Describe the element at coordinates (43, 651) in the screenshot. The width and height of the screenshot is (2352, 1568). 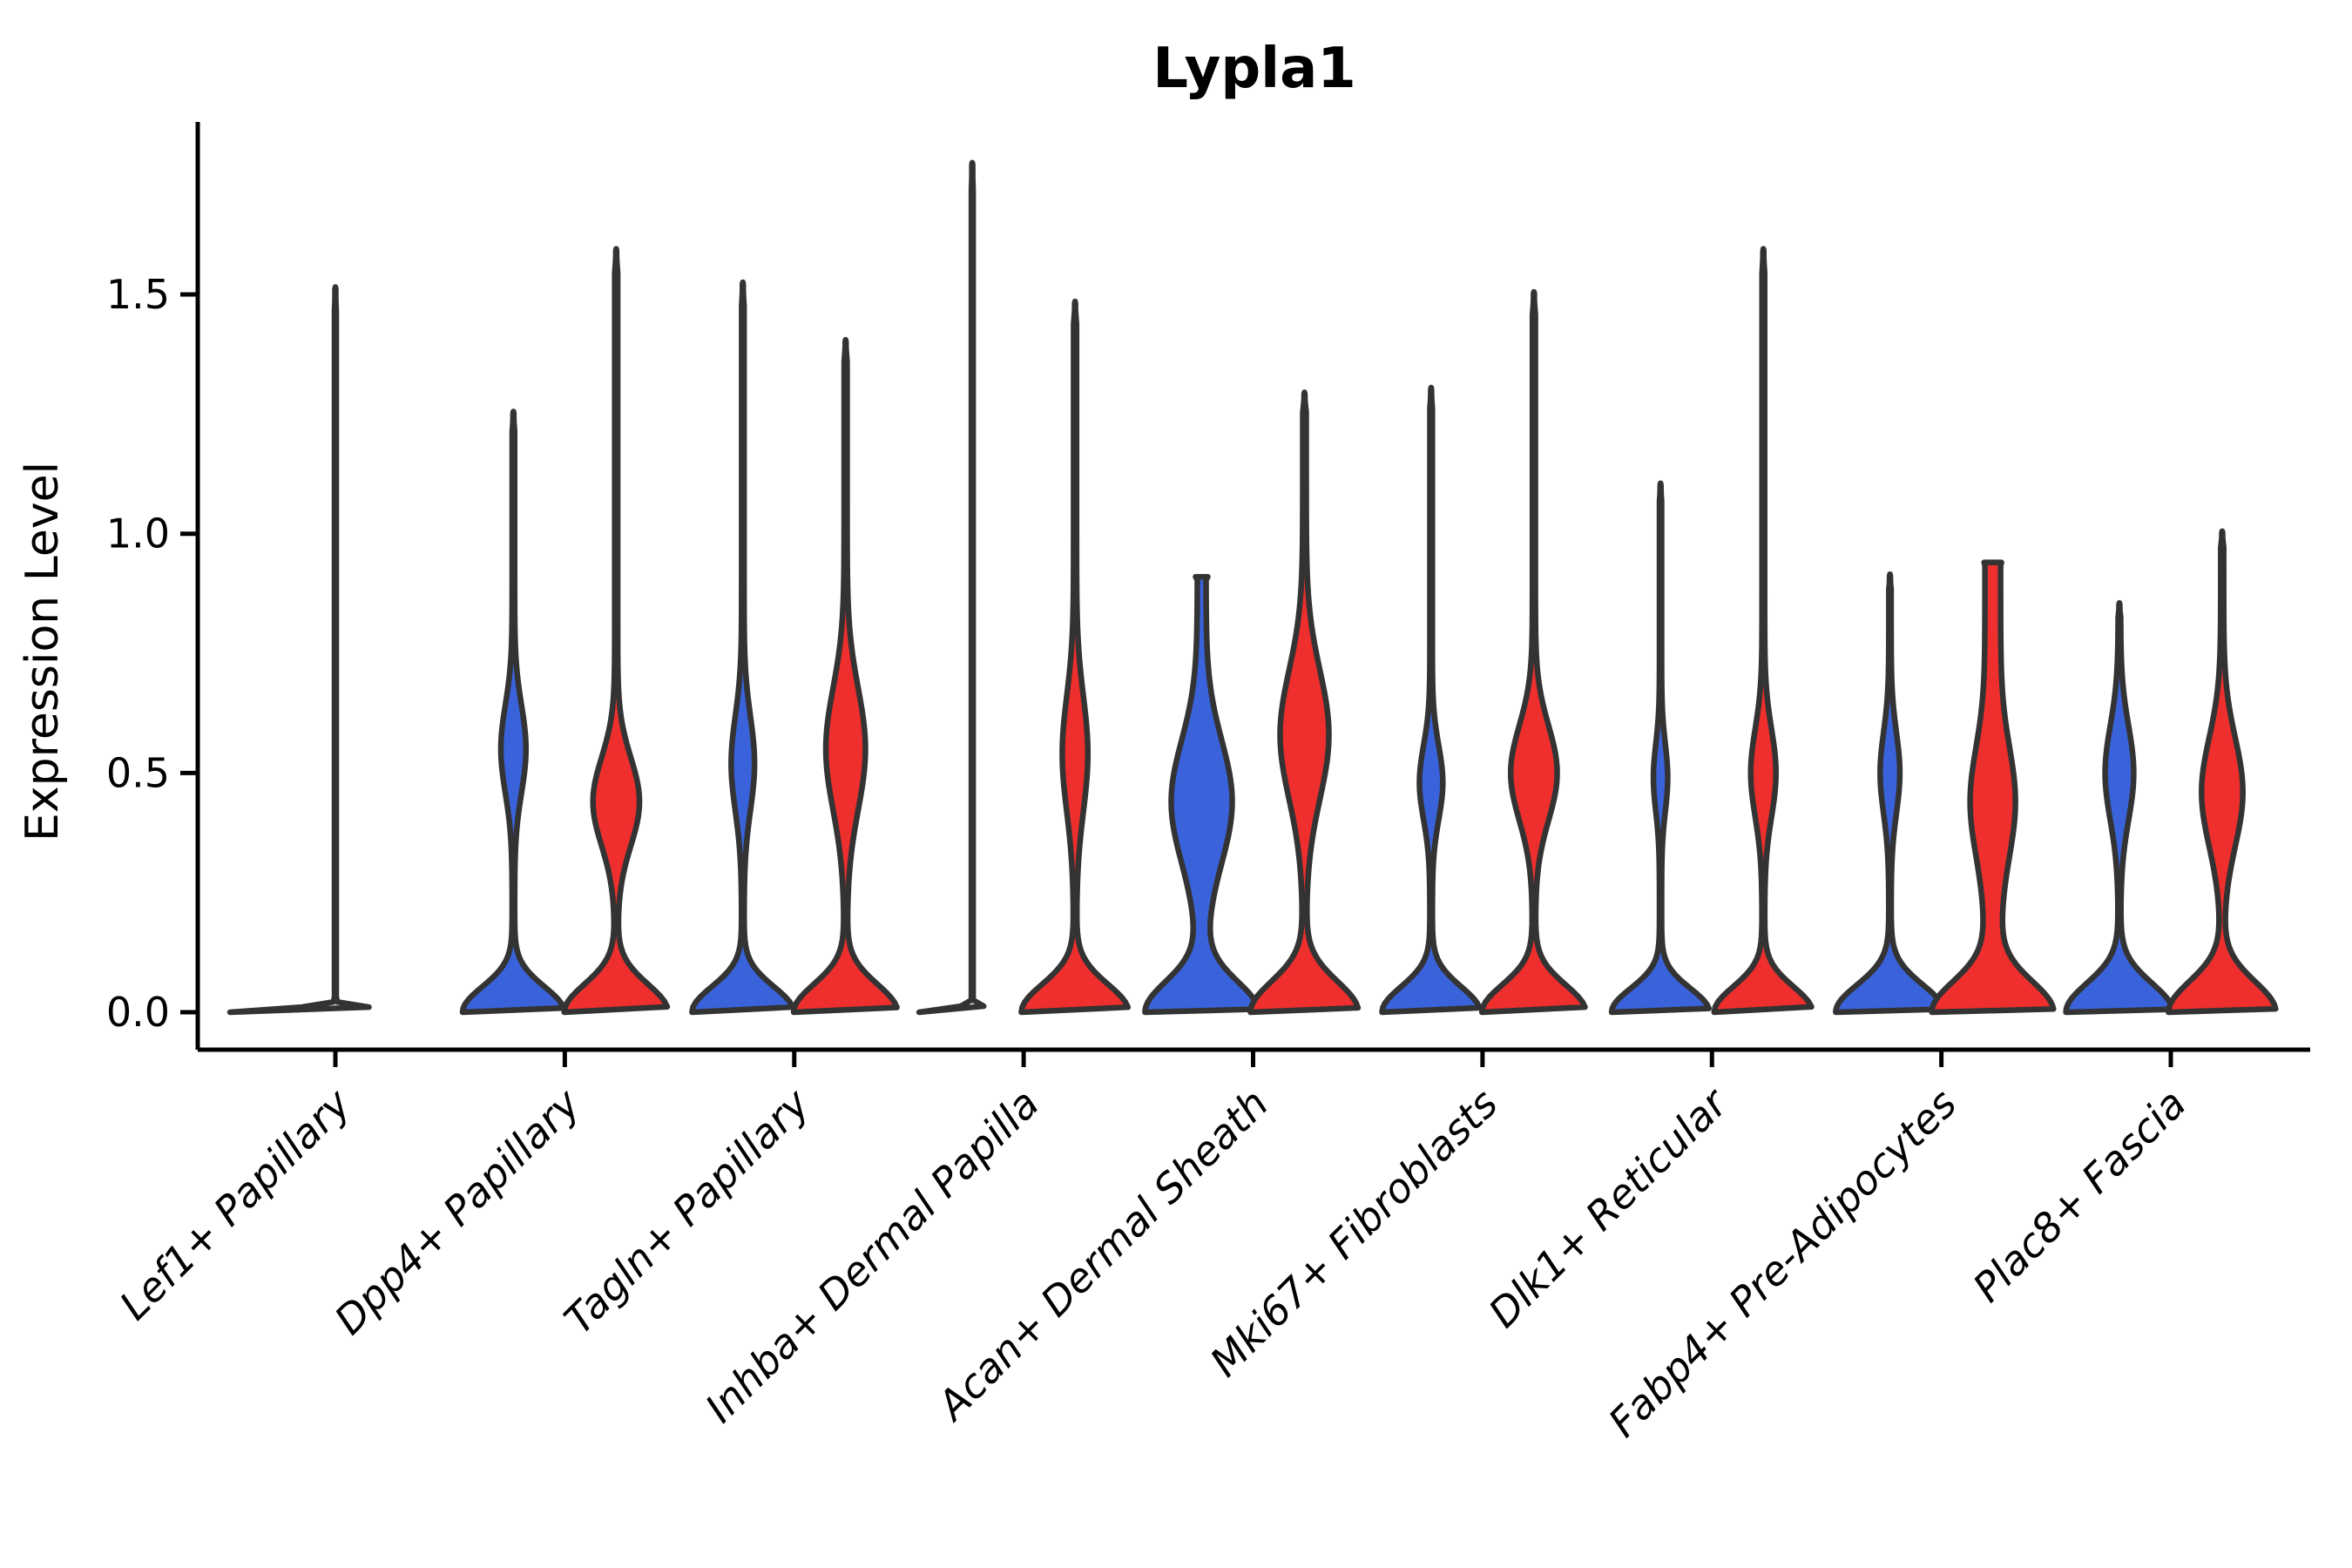
I see `y-axis-label: Expression Level` at that location.